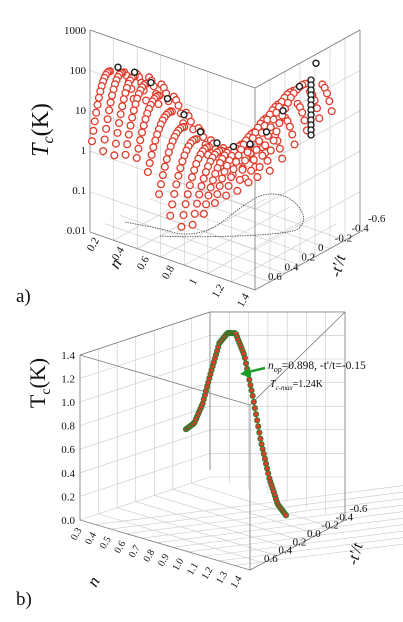  What do you see at coordinates (68, 356) in the screenshot?
I see `z-tick: 1.4` at bounding box center [68, 356].